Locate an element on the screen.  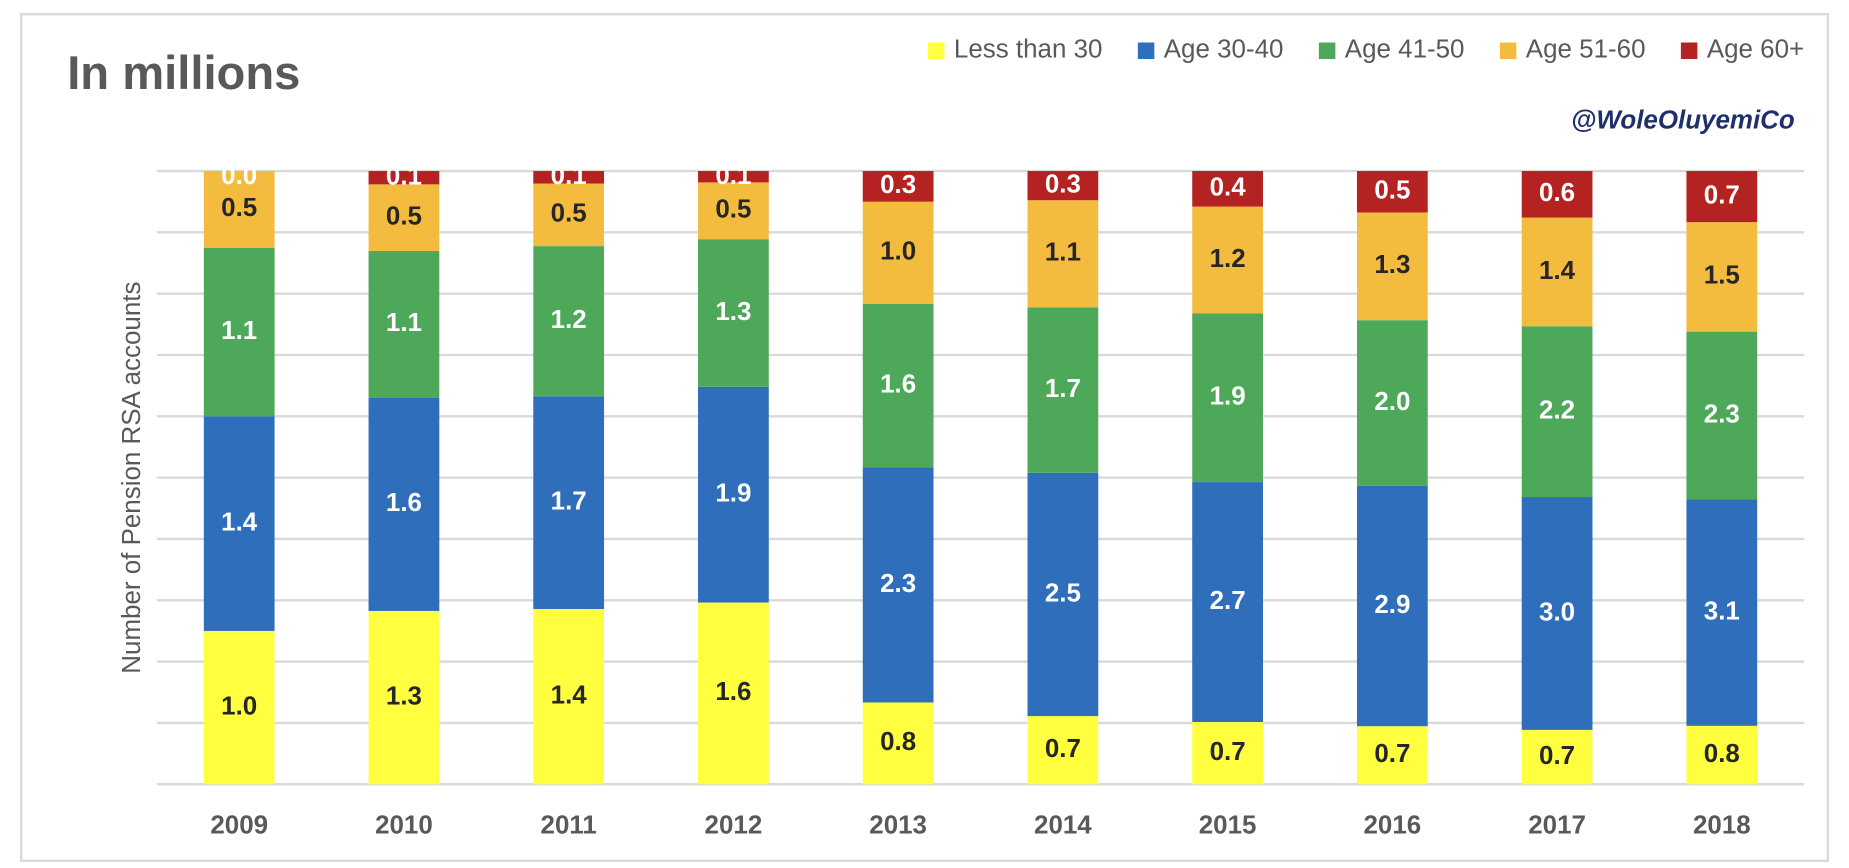
x-tick-label: 2017 is located at coordinates (1557, 826).